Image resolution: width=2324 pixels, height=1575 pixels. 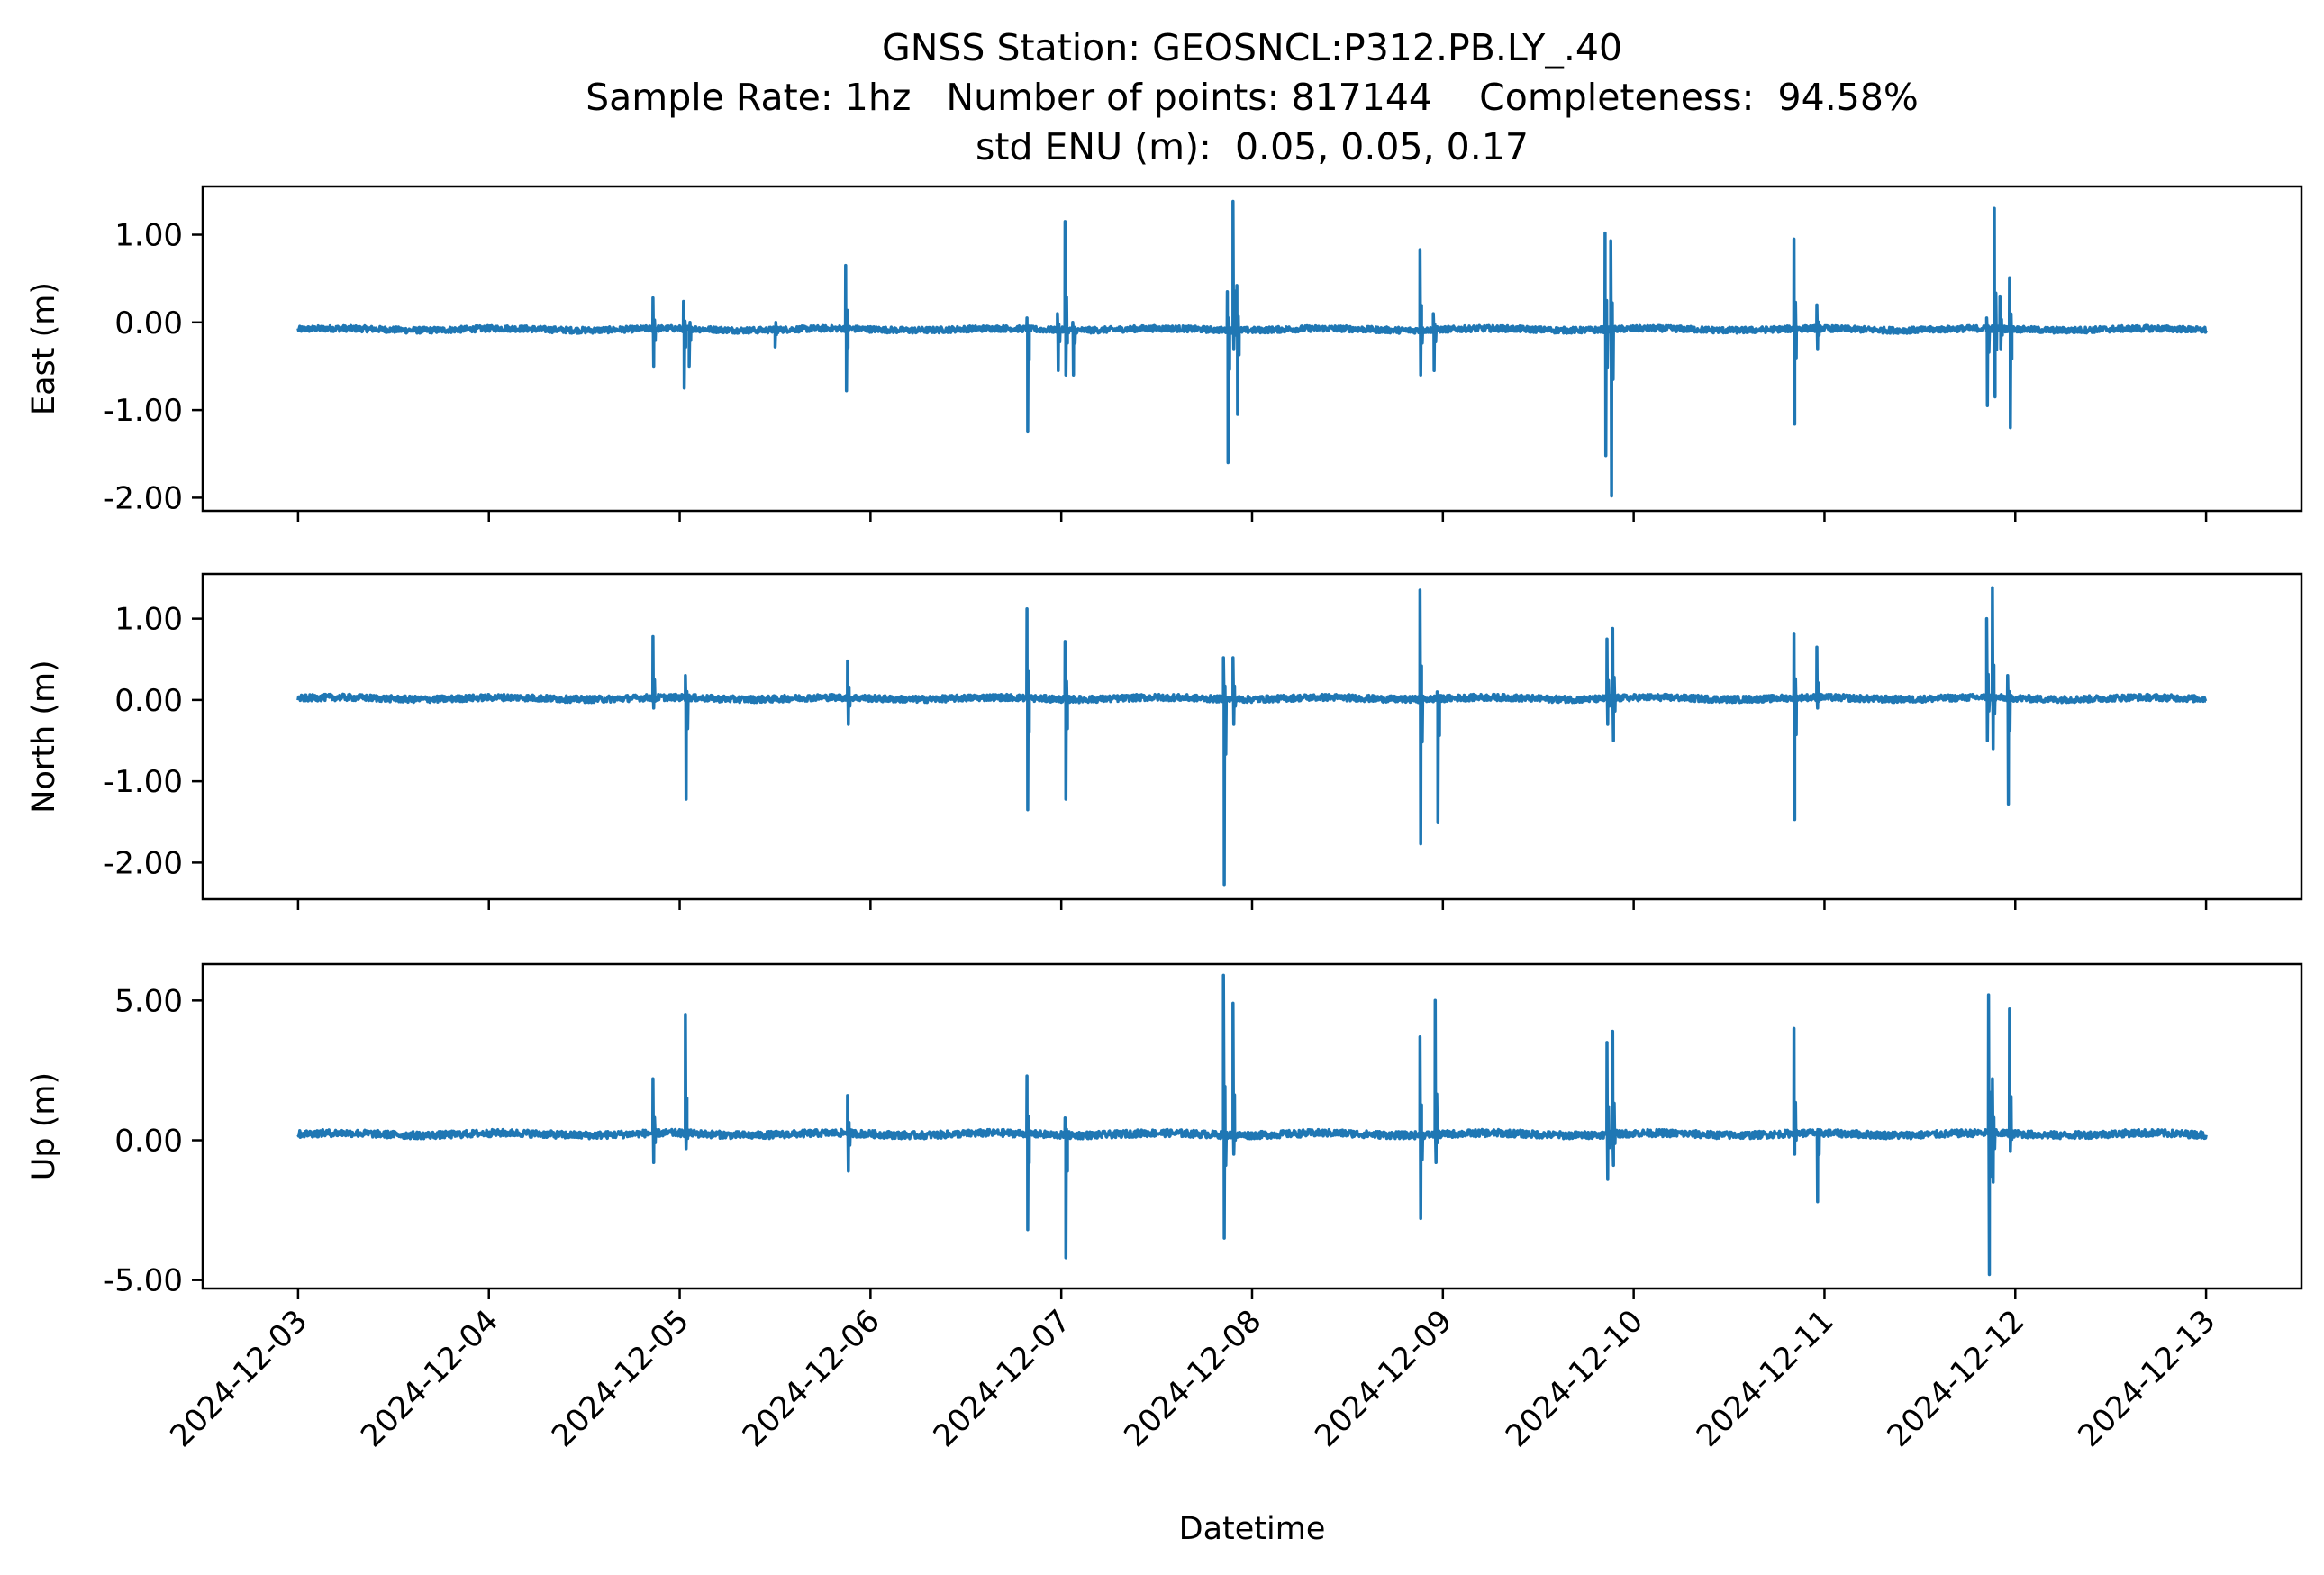 What do you see at coordinates (1957, 1378) in the screenshot?
I see `x-tick-label: 2024-12-12` at bounding box center [1957, 1378].